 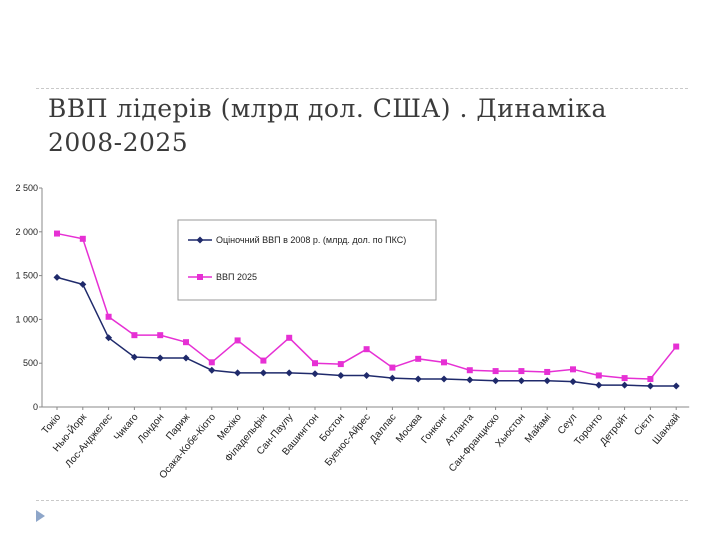 What do you see at coordinates (327, 108) in the screenshot?
I see `slide-title-line-1: ВВП лідерів (млрд дол. США) . Динаміка` at bounding box center [327, 108].